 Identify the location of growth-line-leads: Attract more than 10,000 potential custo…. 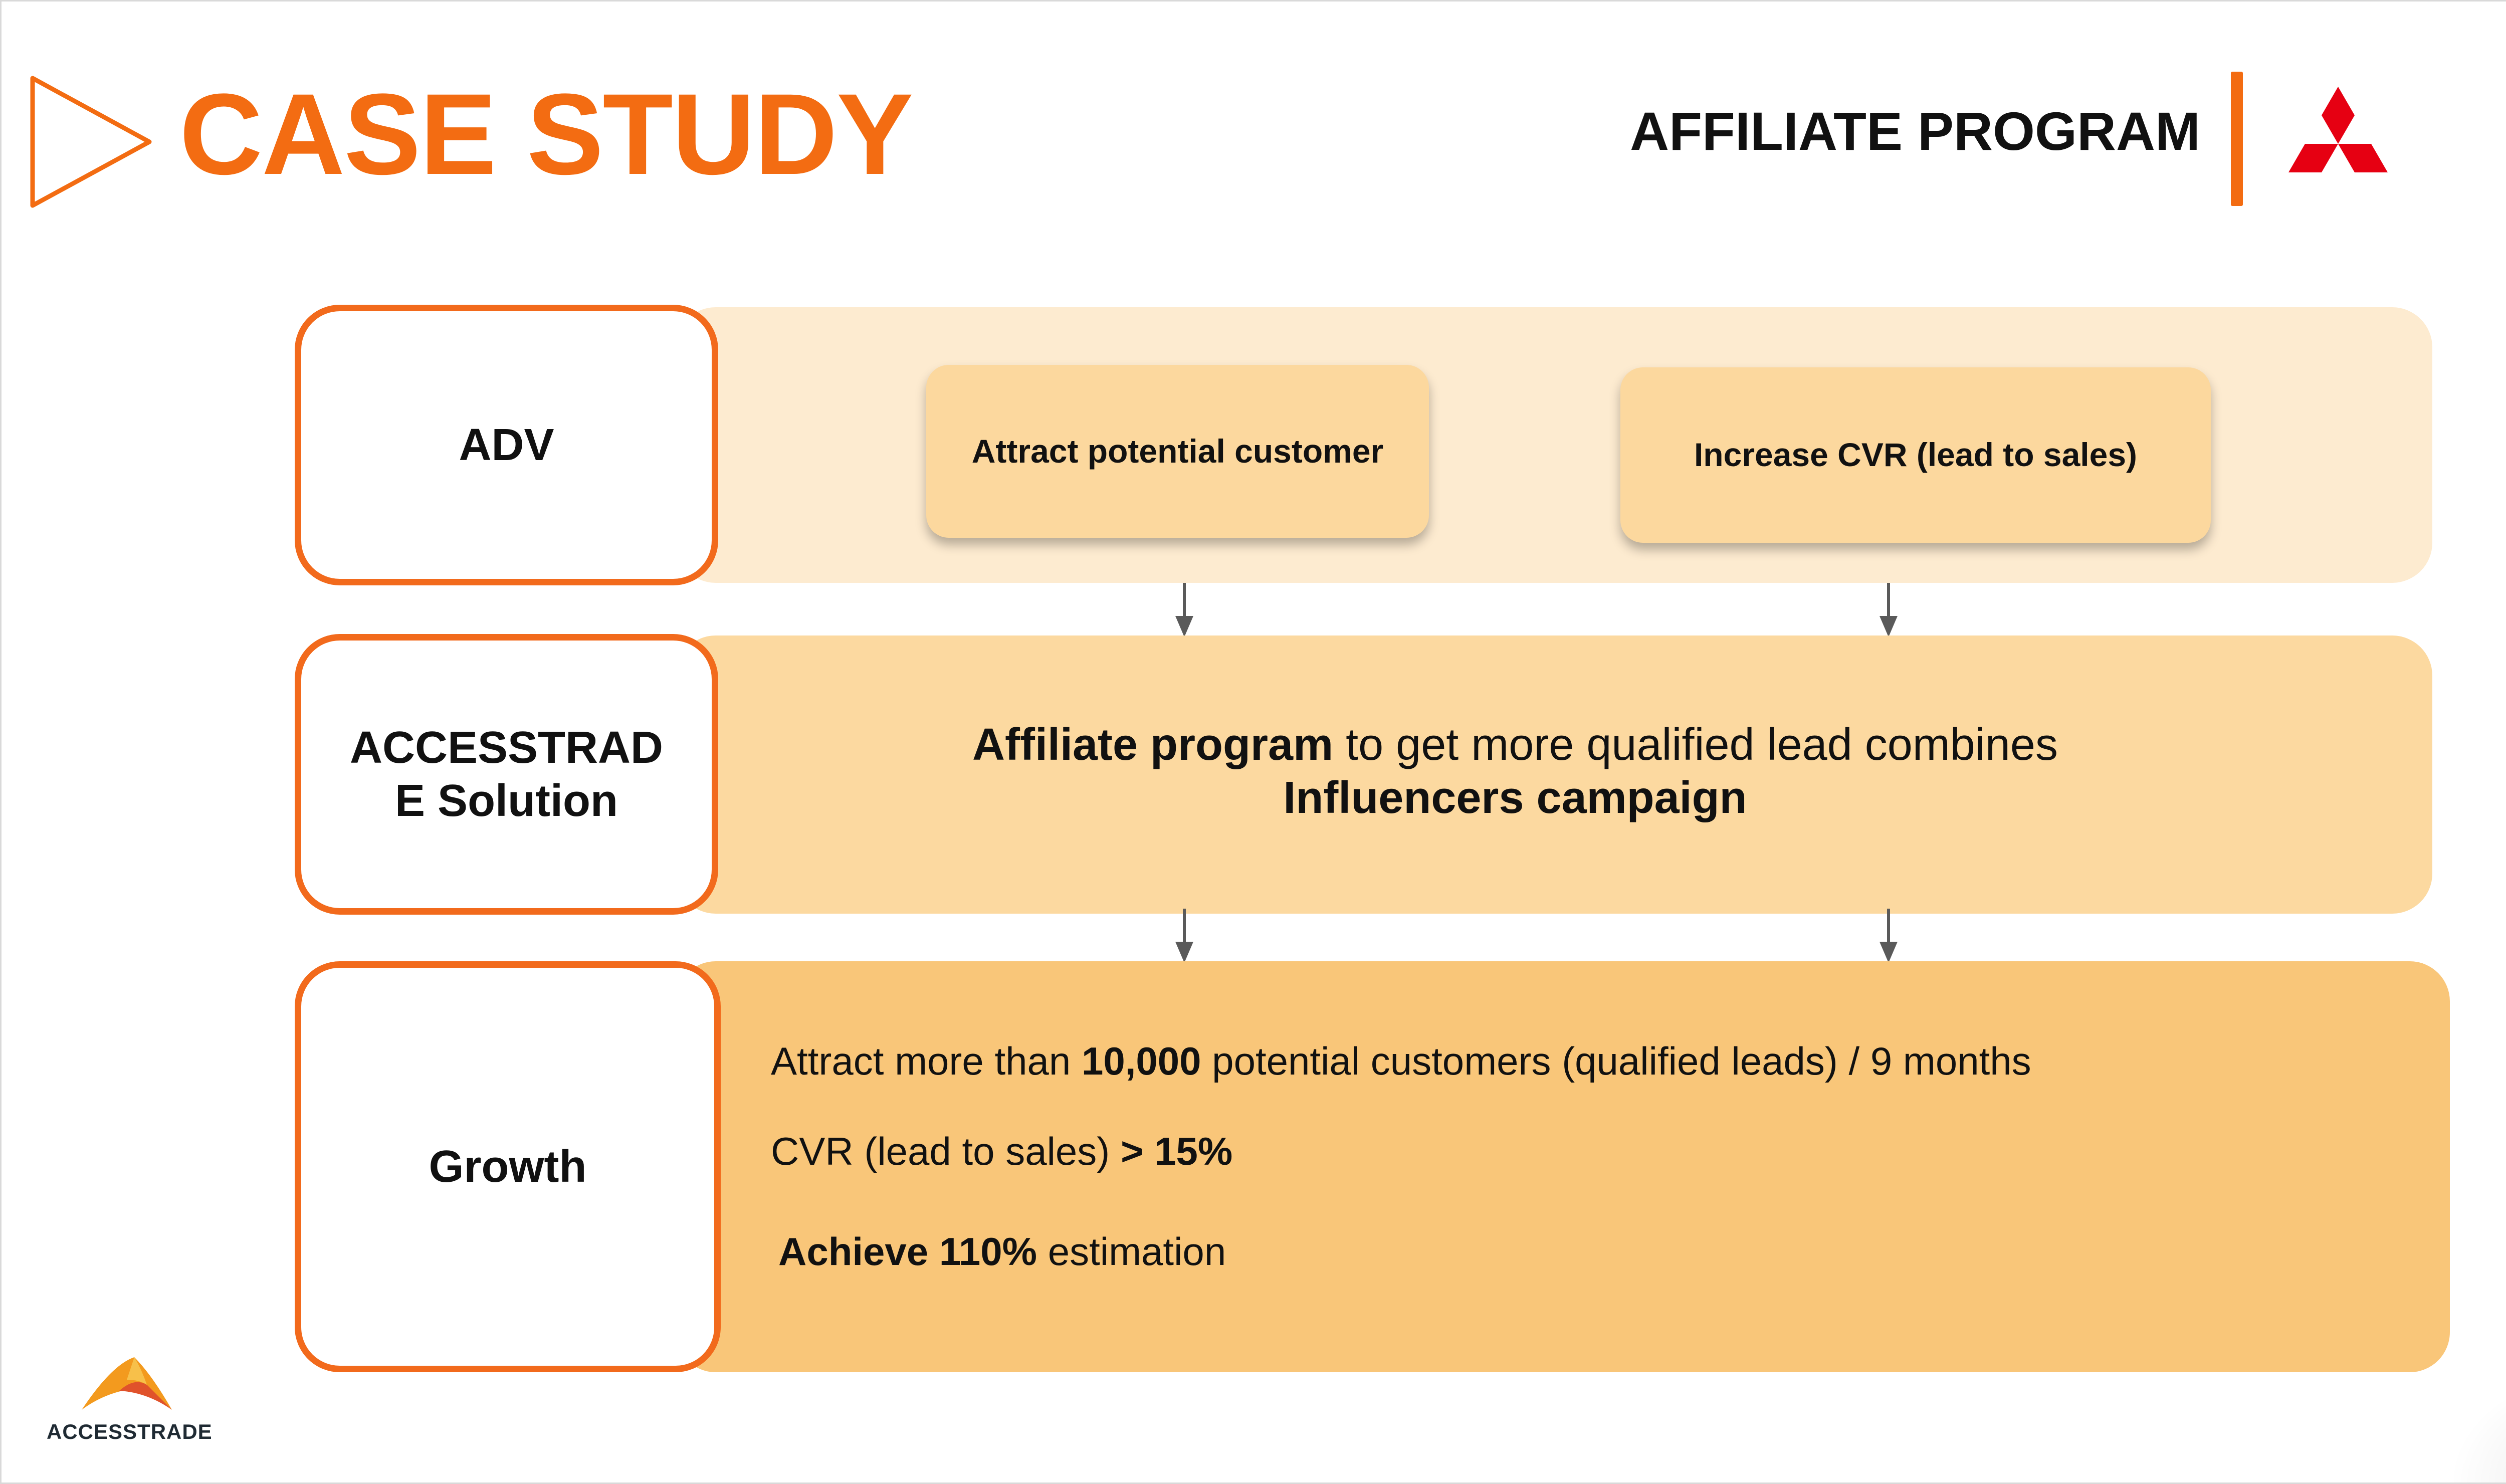
(1401, 1061).